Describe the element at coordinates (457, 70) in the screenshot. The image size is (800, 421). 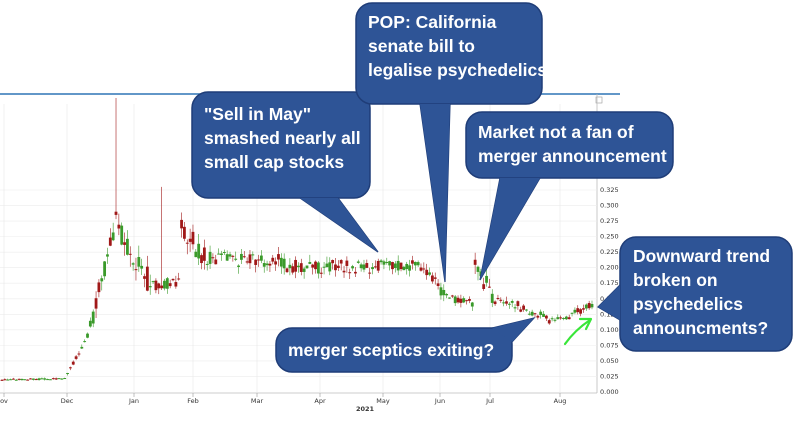
I see `callout-text-line: legalise psychedelics` at that location.